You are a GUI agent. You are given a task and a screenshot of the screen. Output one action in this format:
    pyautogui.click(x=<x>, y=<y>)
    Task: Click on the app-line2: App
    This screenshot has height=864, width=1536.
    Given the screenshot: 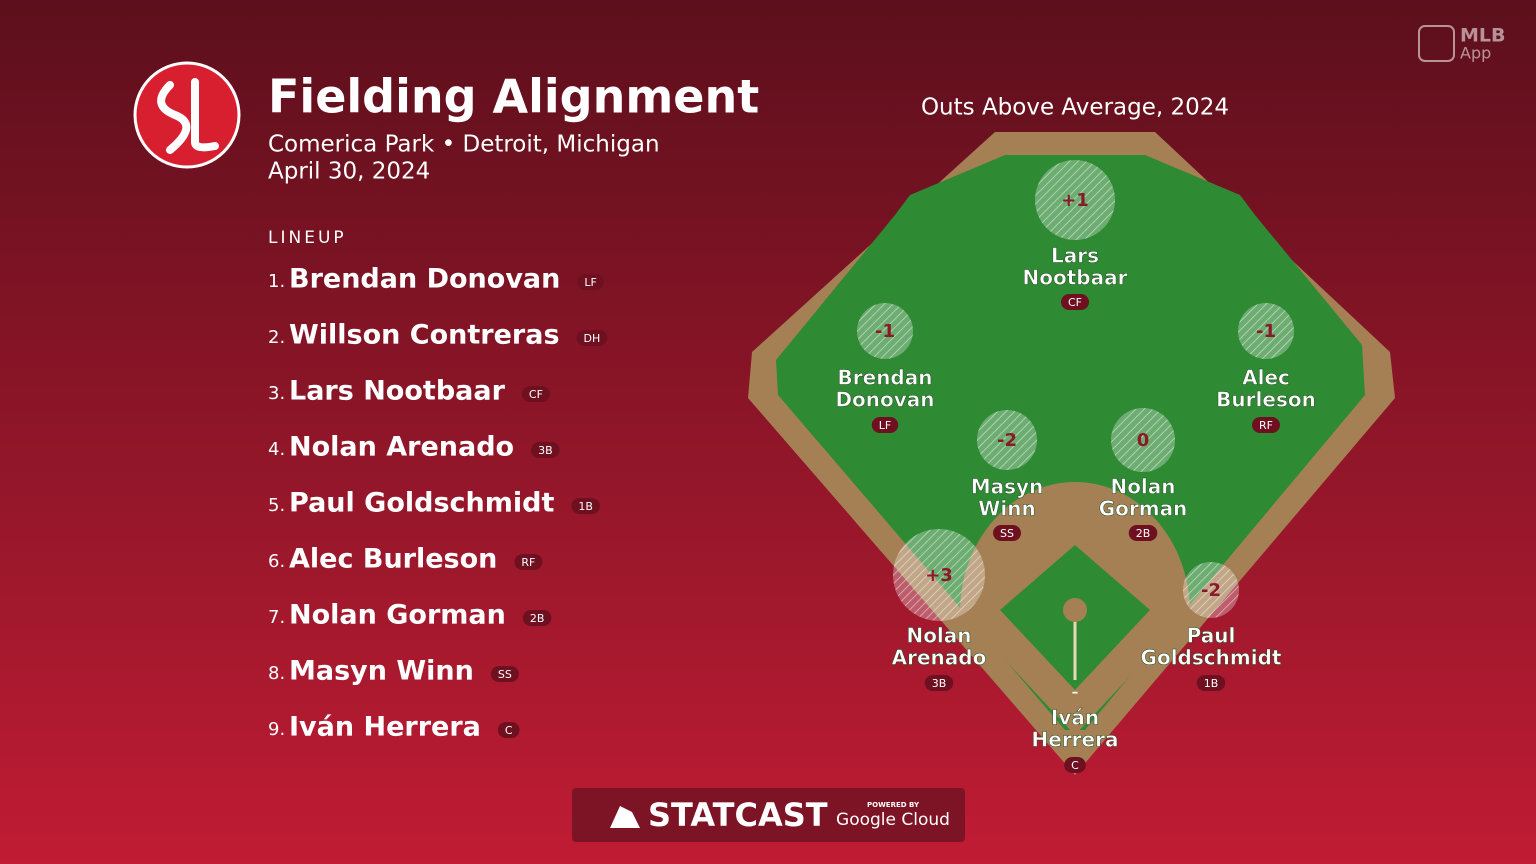 What is the action you would take?
    pyautogui.click(x=1475, y=53)
    